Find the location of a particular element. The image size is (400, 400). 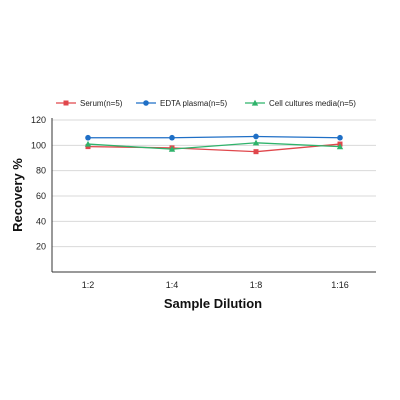

y-tick-label: 80 is located at coordinates (41, 171).